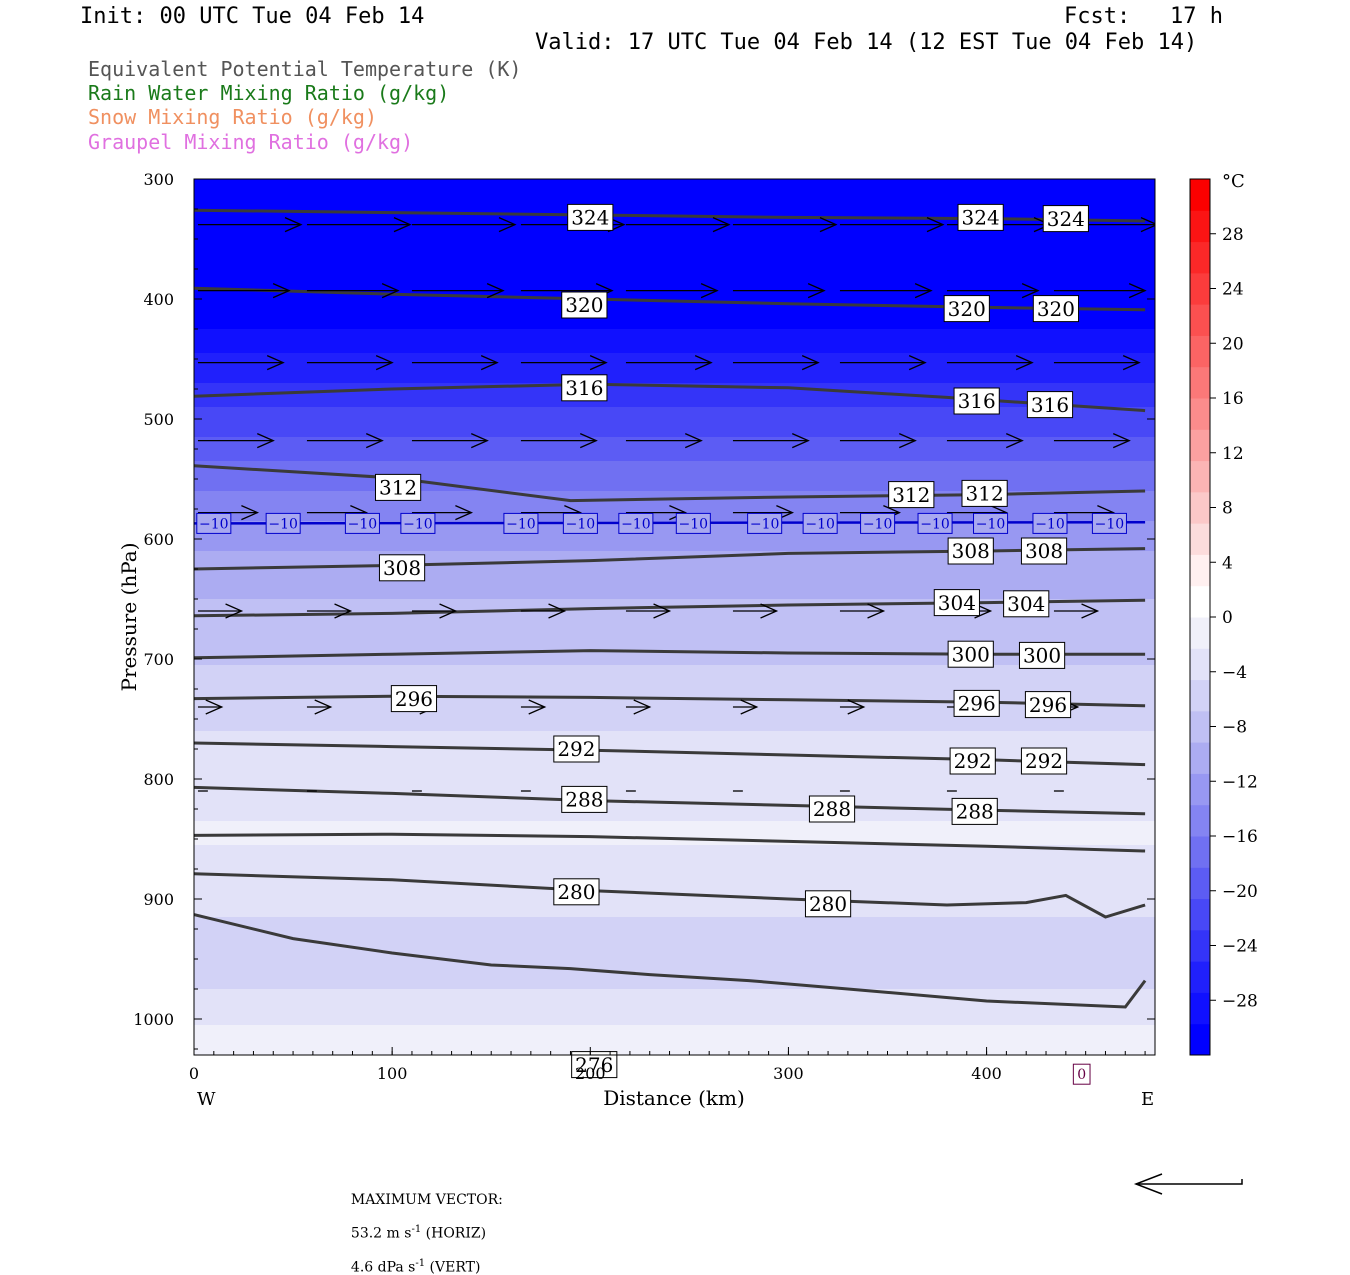 Image resolution: width=1350 pixels, height=1275 pixels. What do you see at coordinates (590, 217) in the screenshot?
I see `theta-e-label-324: 324` at bounding box center [590, 217].